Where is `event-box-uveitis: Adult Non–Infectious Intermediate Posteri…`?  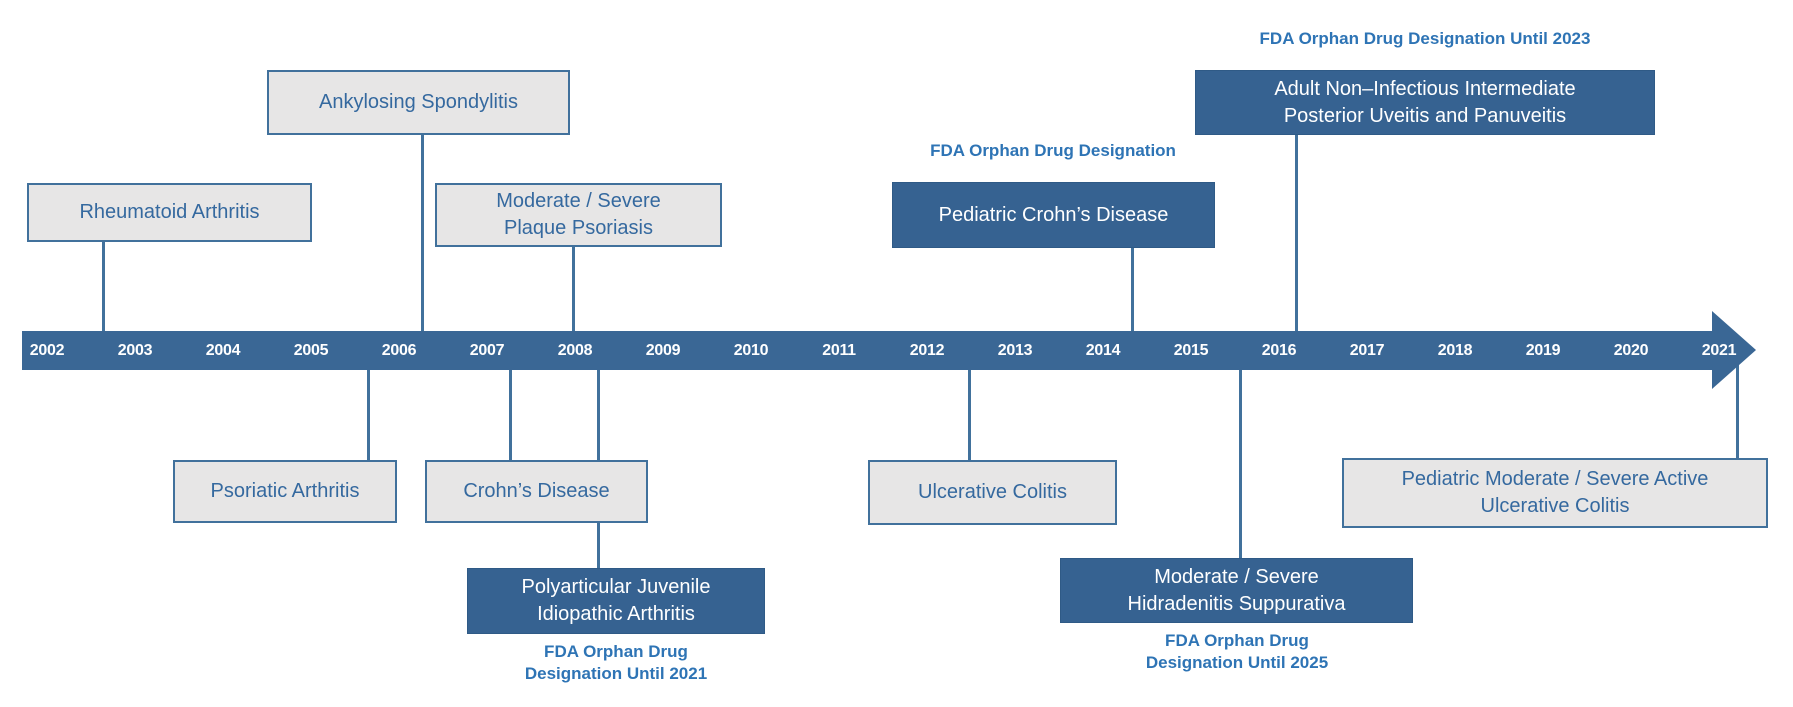
event-box-uveitis: Adult Non–Infectious Intermediate Posteri… is located at coordinates (1425, 102).